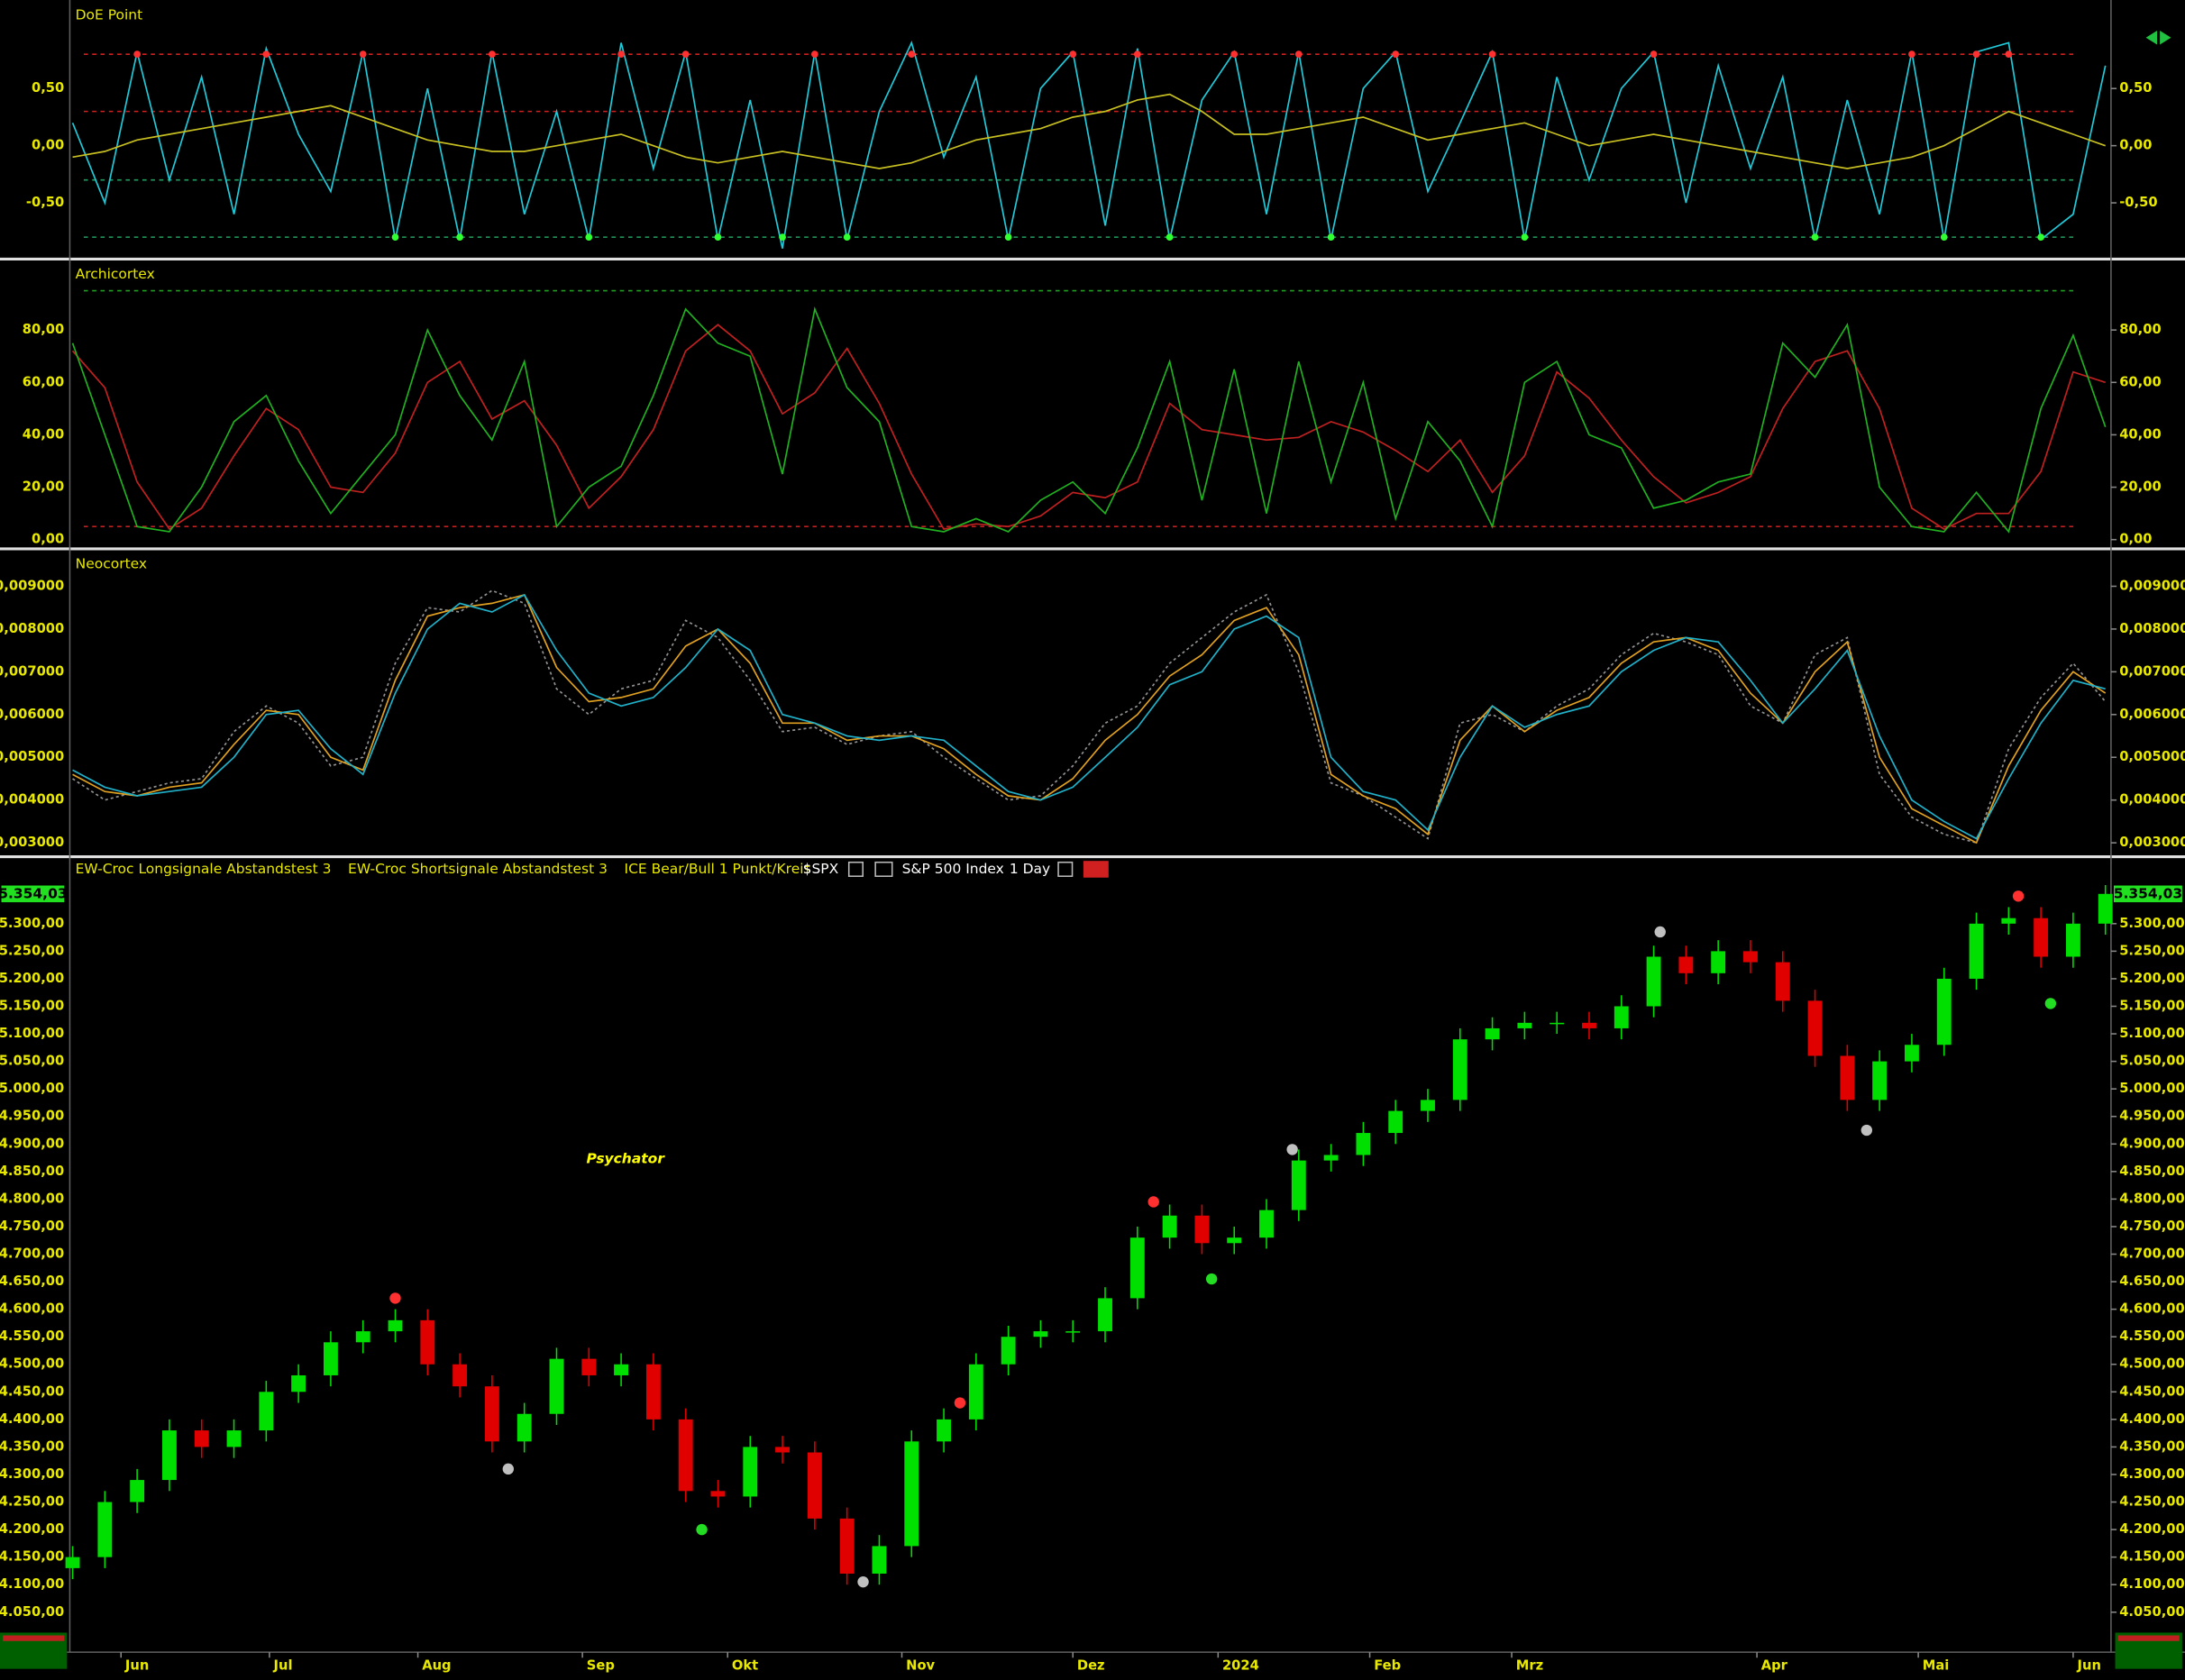 The height and width of the screenshot is (1680, 2185). I want to click on status-bar, so click(34, 1638).